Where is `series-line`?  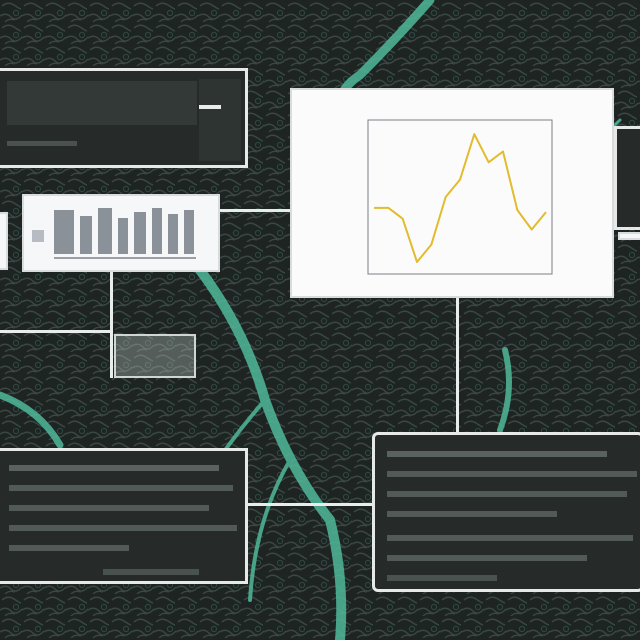
series-line is located at coordinates (460, 198).